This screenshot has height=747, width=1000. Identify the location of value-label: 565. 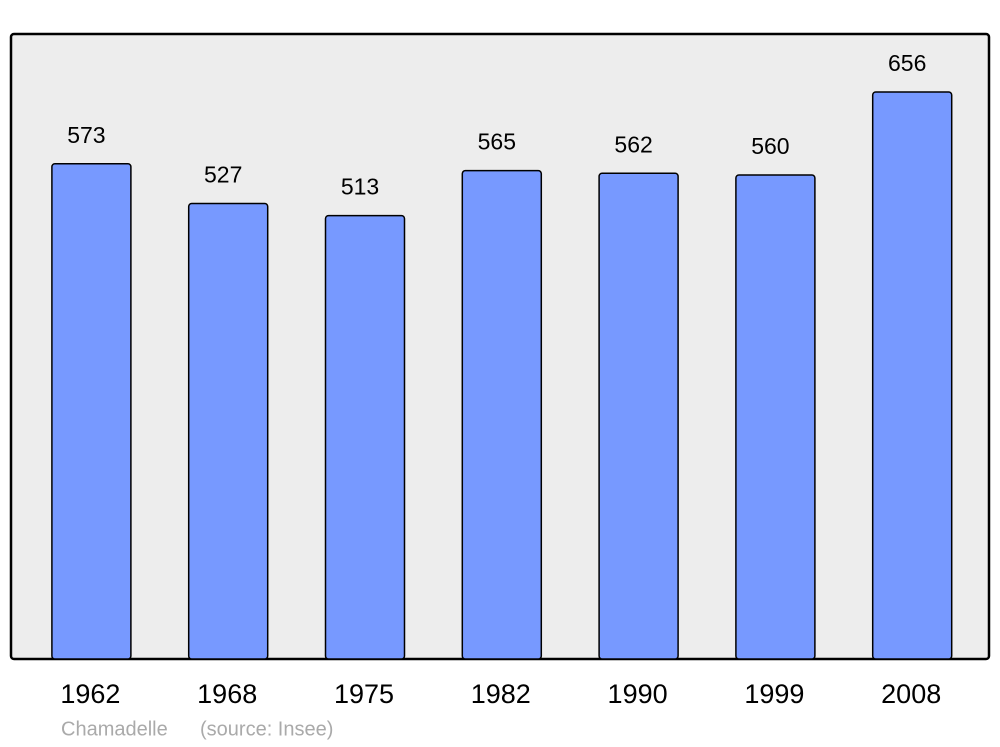
(497, 142).